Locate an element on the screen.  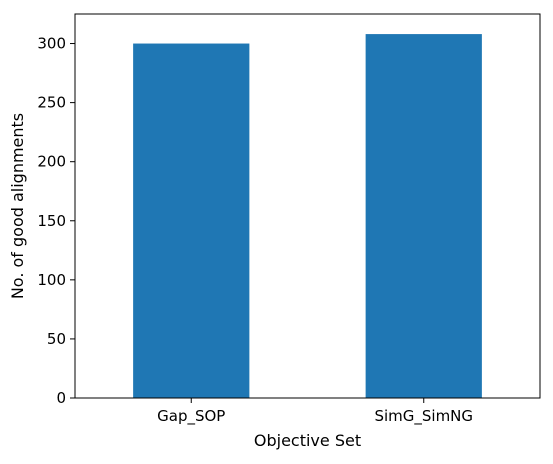
y-tick-label: 200 is located at coordinates (51, 162).